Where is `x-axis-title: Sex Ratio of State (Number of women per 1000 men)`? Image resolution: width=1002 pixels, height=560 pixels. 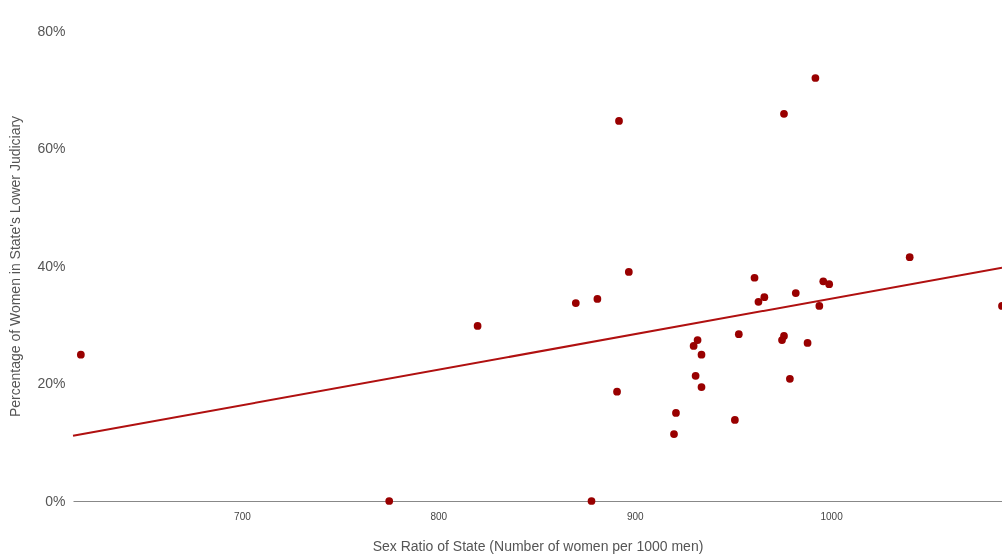
x-axis-title: Sex Ratio of State (Number of women per 1000 men) is located at coordinates (538, 545).